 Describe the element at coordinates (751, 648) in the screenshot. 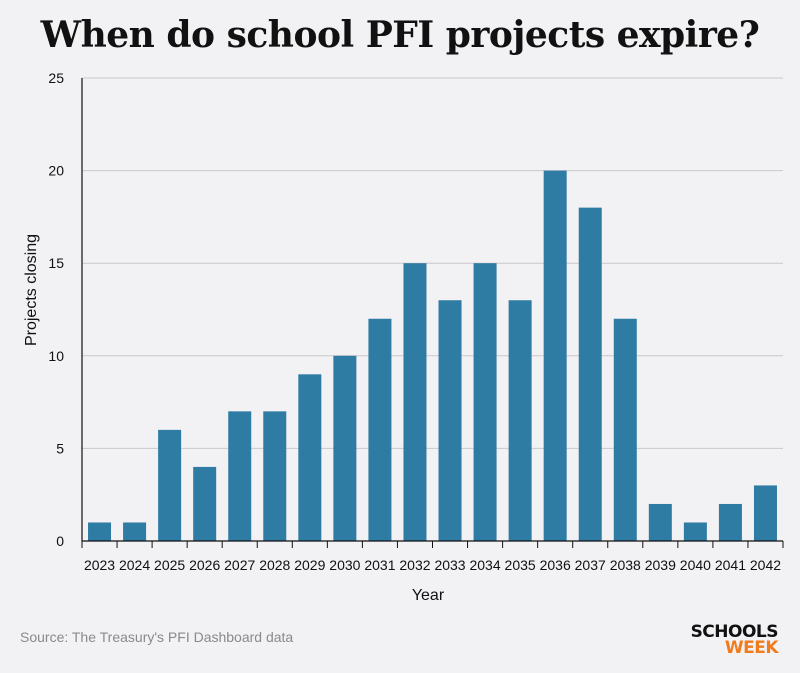

I see `logo-line-2: WEEK` at that location.